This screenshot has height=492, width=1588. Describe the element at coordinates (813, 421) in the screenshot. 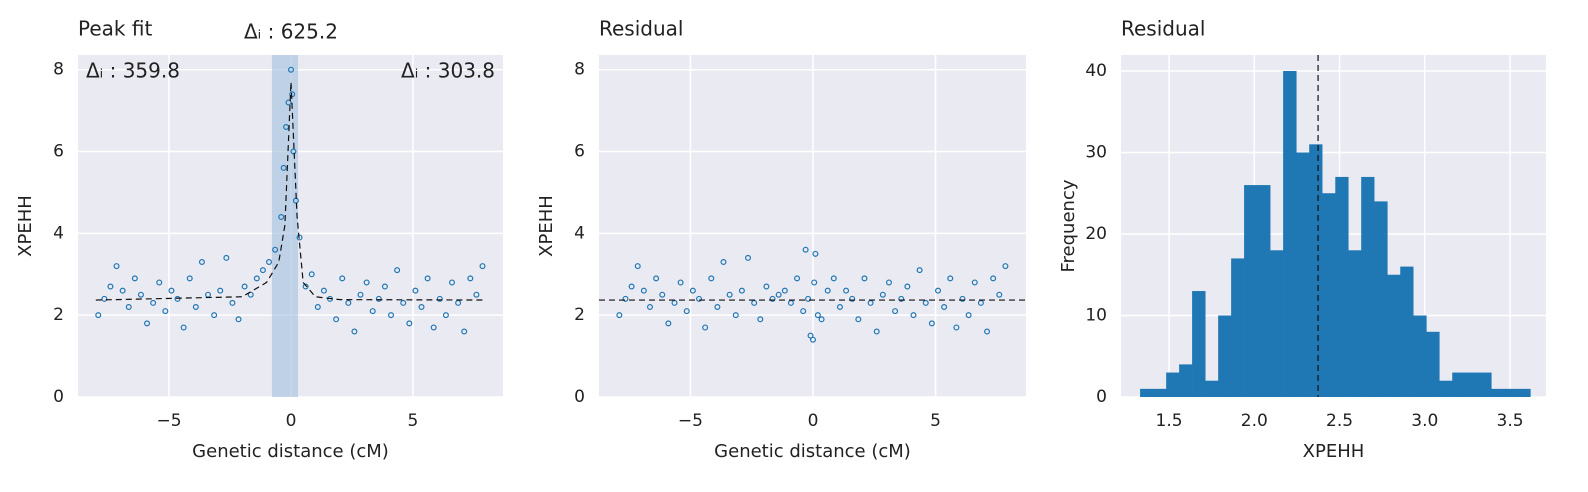

I see `x-tick-label: 0` at that location.